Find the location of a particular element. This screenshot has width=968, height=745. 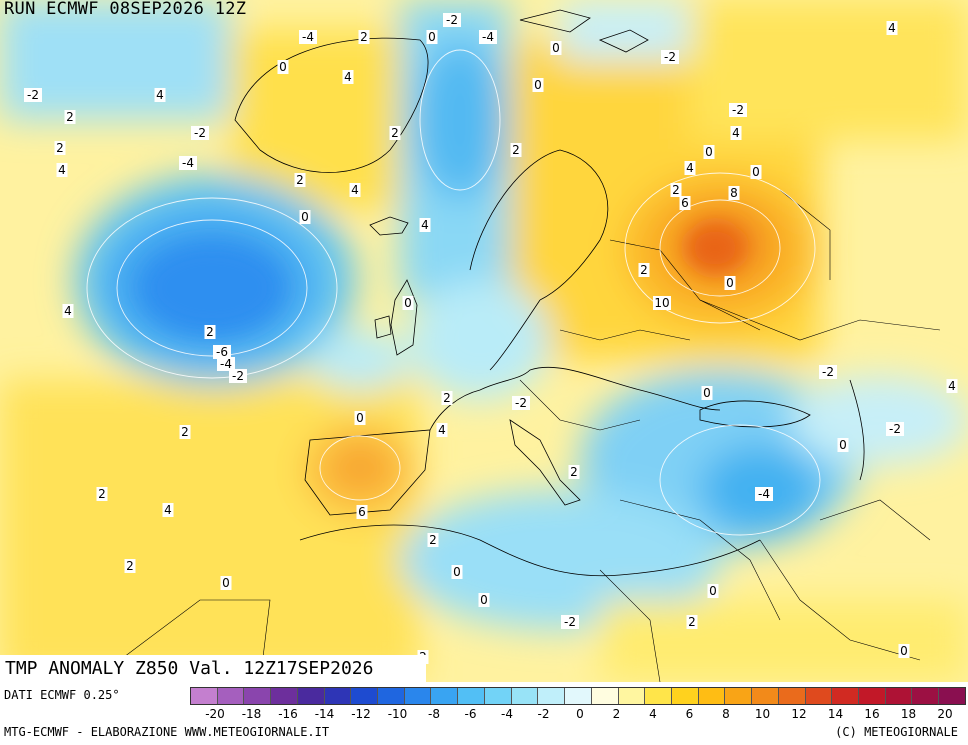

data-source: DATI ECMWF 0.25° is located at coordinates (62, 695).